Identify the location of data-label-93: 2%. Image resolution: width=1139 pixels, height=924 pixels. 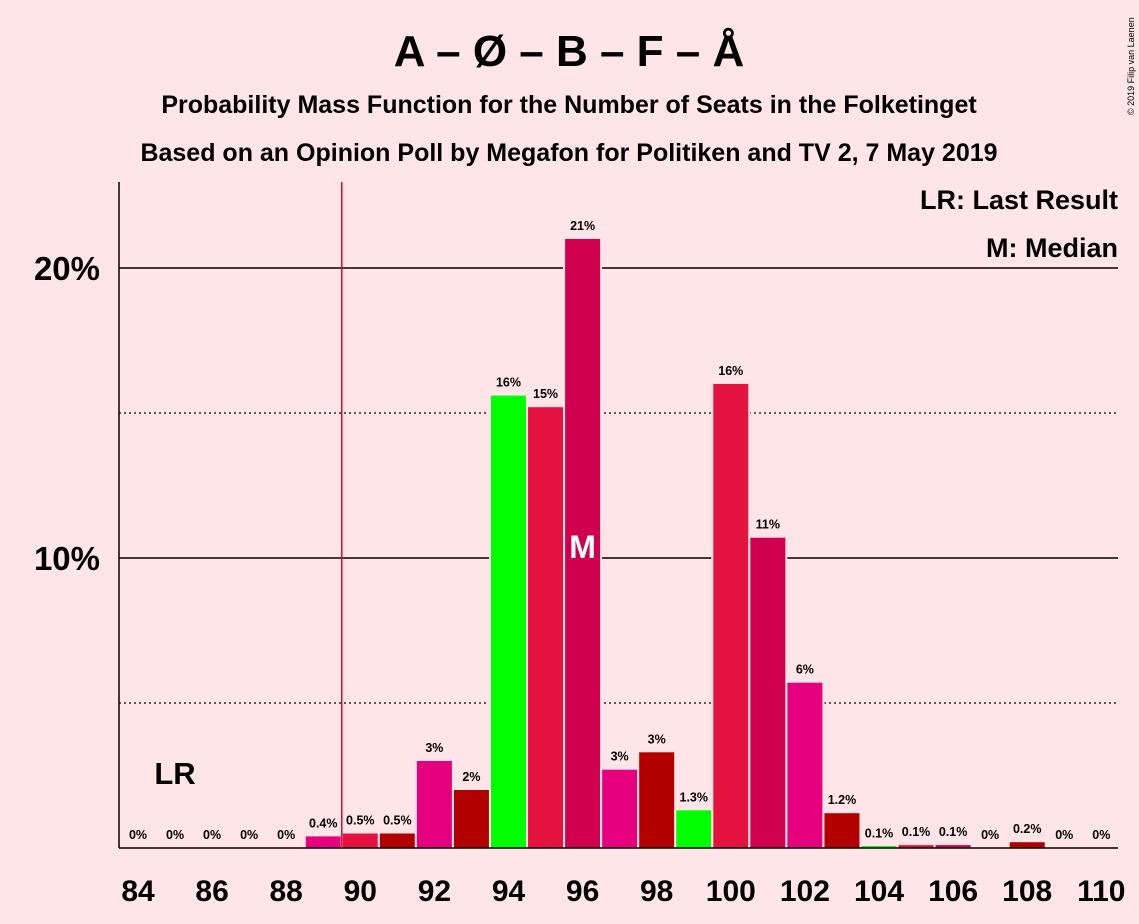
(471, 777).